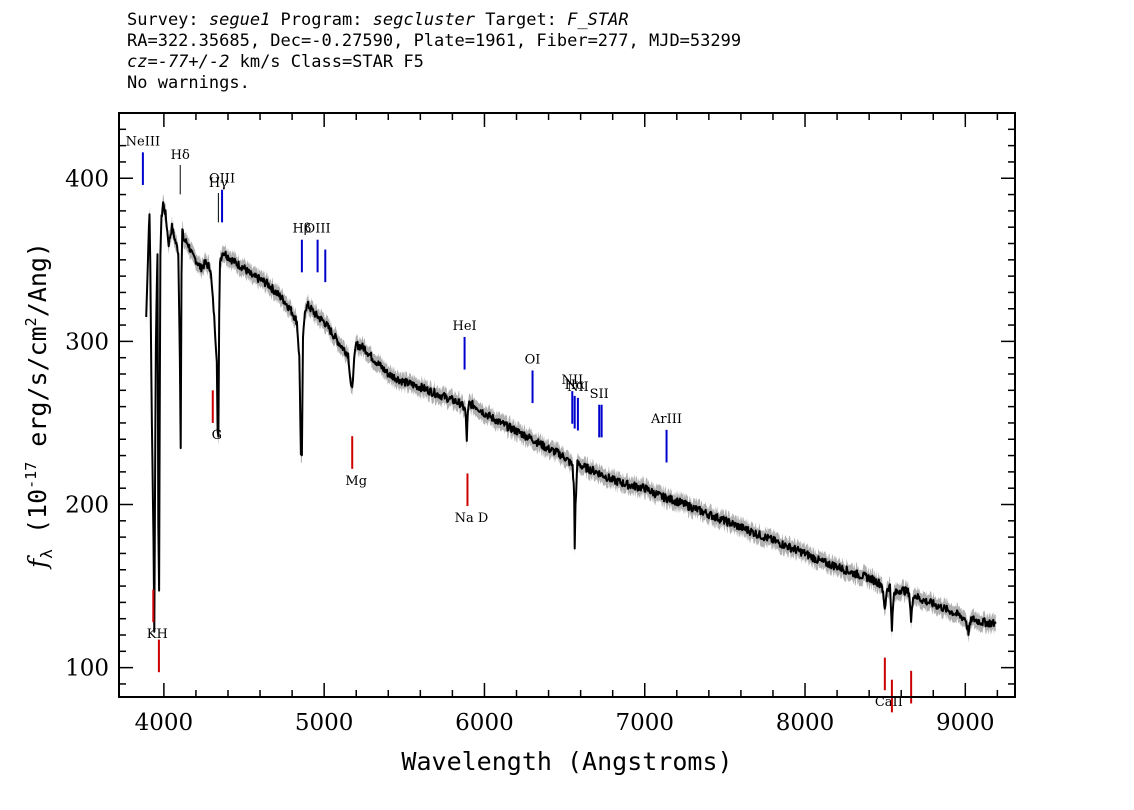 This screenshot has height=810, width=1134. Describe the element at coordinates (356, 481) in the screenshot. I see `absorption-line-label: Mg` at that location.